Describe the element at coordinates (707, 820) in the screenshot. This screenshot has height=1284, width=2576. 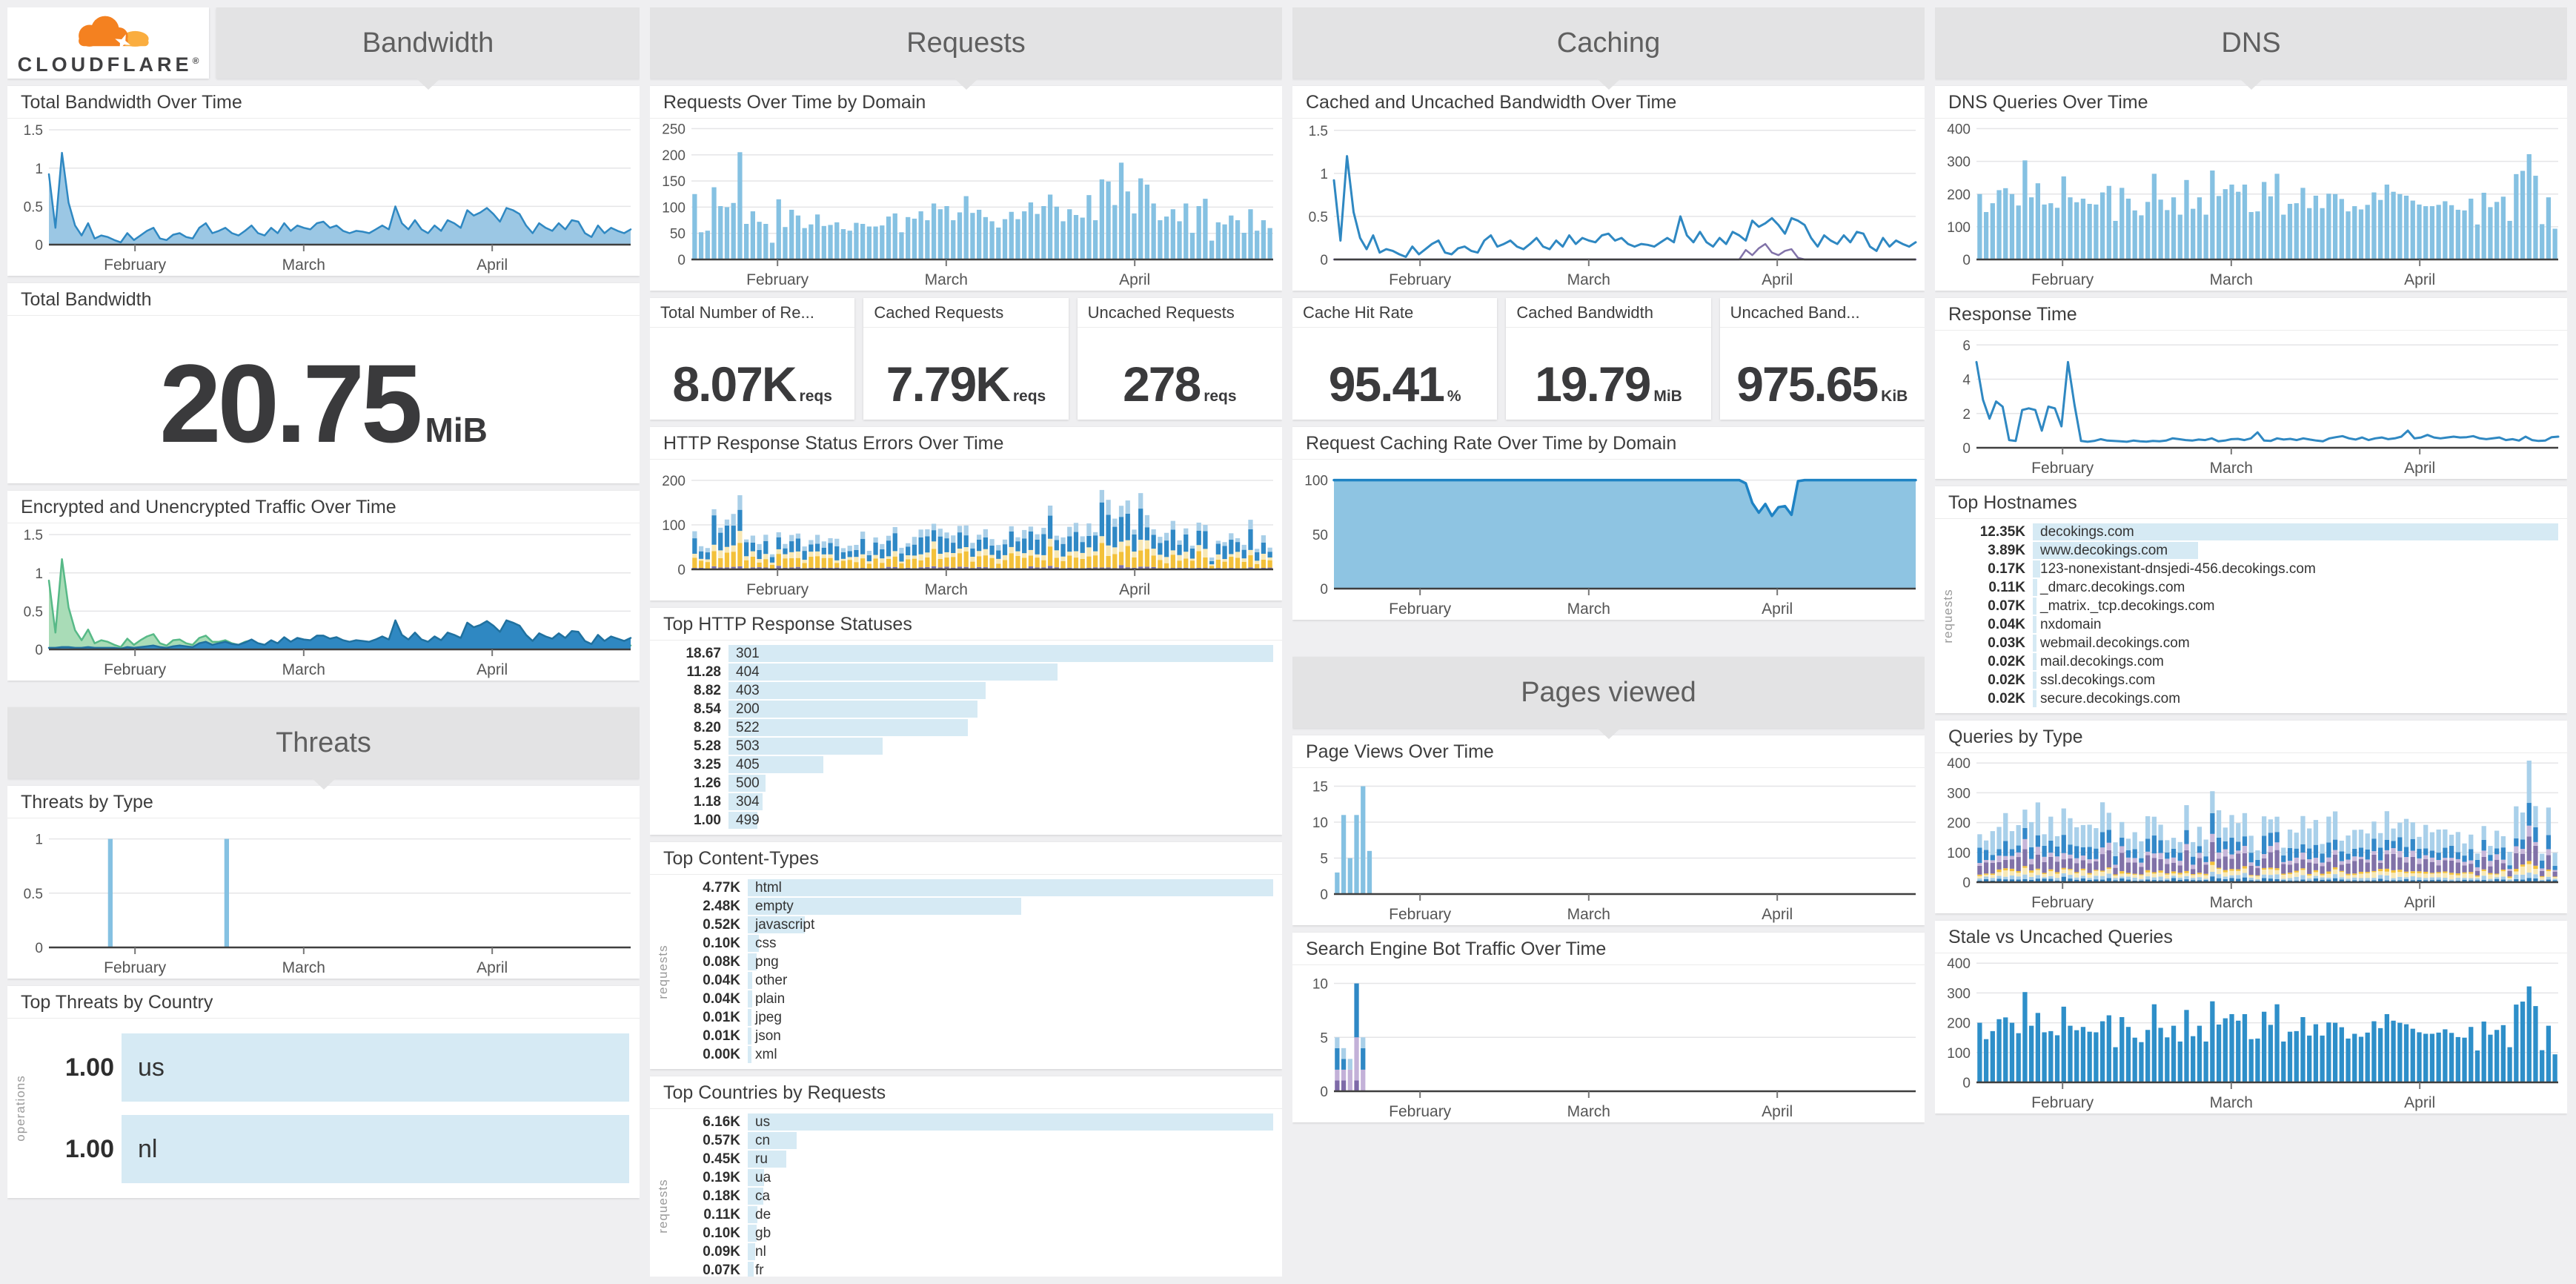
I see `hbar-value: 1.00` at that location.